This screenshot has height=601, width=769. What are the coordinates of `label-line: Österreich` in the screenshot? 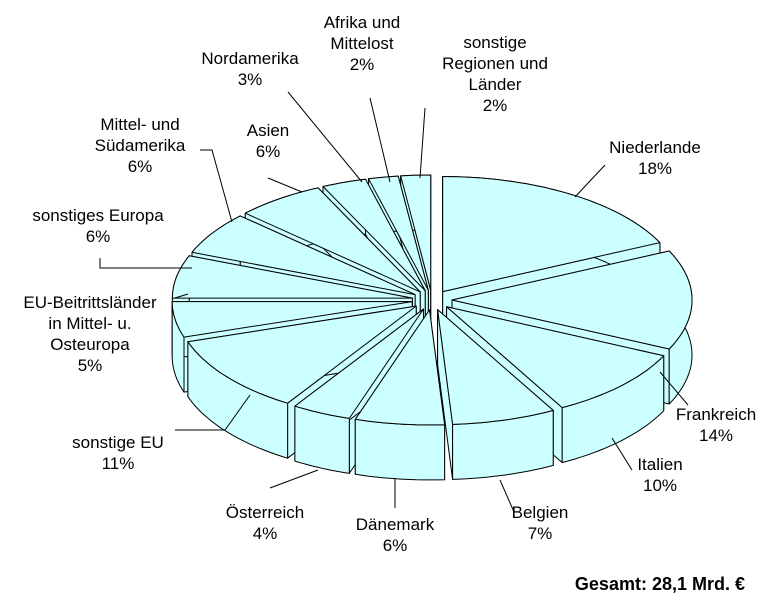 It's located at (265, 512).